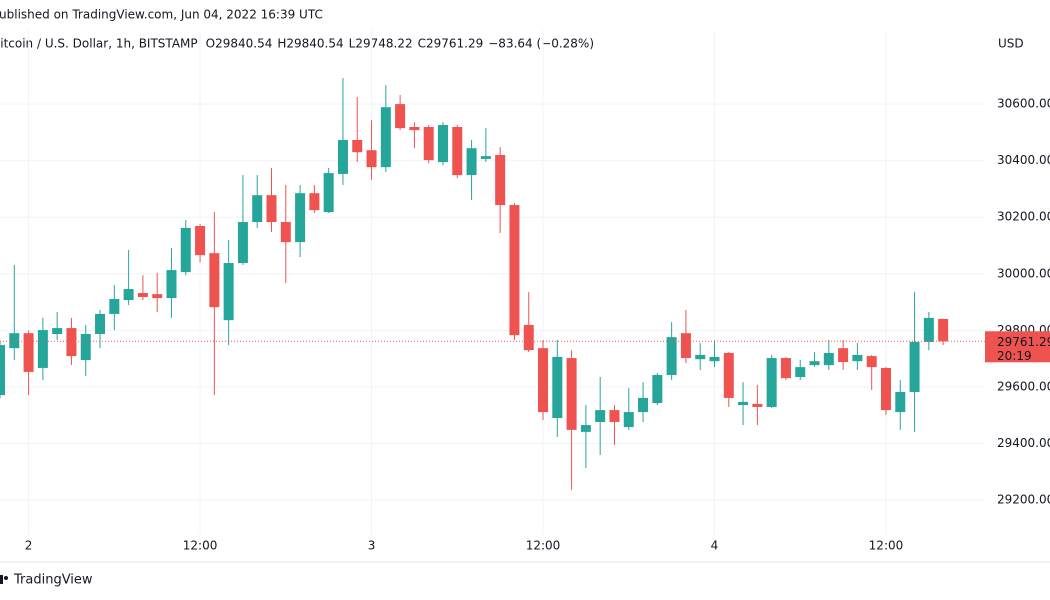 This screenshot has width=1050, height=600. Describe the element at coordinates (210, 44) in the screenshot. I see `ohlc-label: O` at that location.